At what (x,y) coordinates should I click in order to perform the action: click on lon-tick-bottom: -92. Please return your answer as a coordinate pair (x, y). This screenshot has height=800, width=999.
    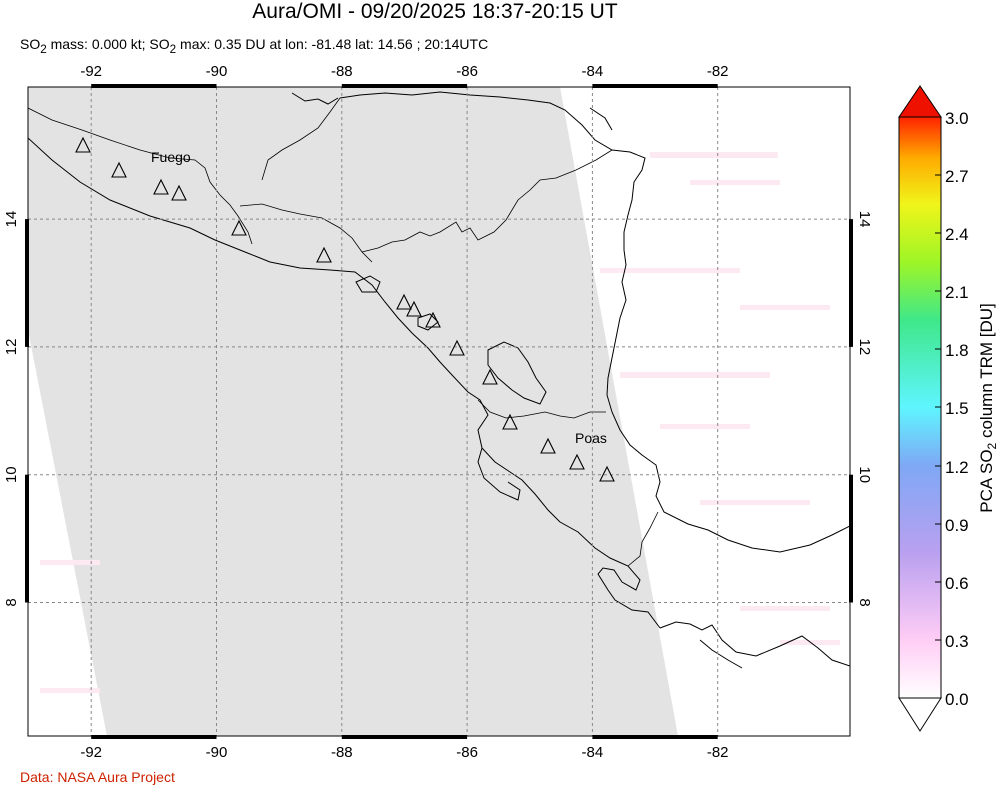
    Looking at the image, I should click on (91, 752).